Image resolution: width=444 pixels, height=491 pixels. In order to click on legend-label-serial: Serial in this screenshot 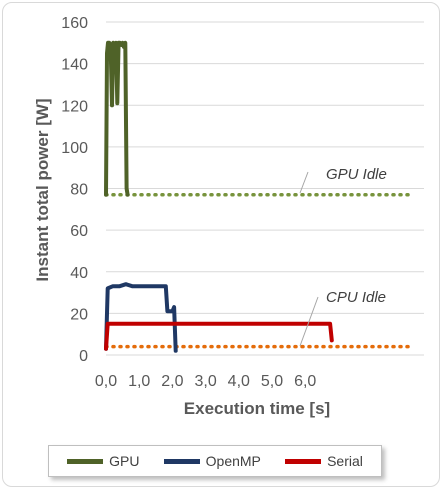, I will do `click(345, 461)`.